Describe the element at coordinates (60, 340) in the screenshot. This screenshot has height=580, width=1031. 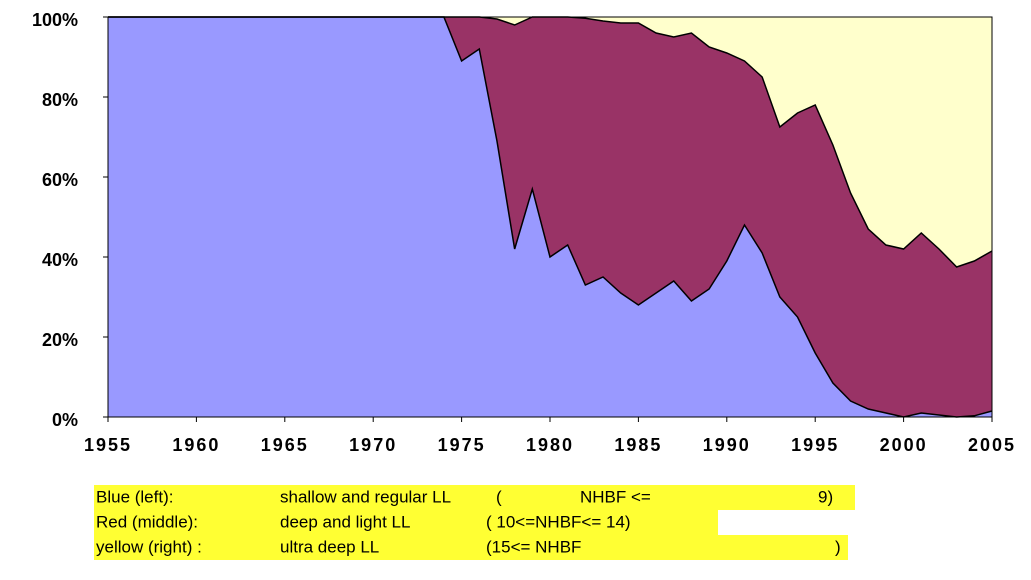
I see `y-tick-label: 20%` at that location.